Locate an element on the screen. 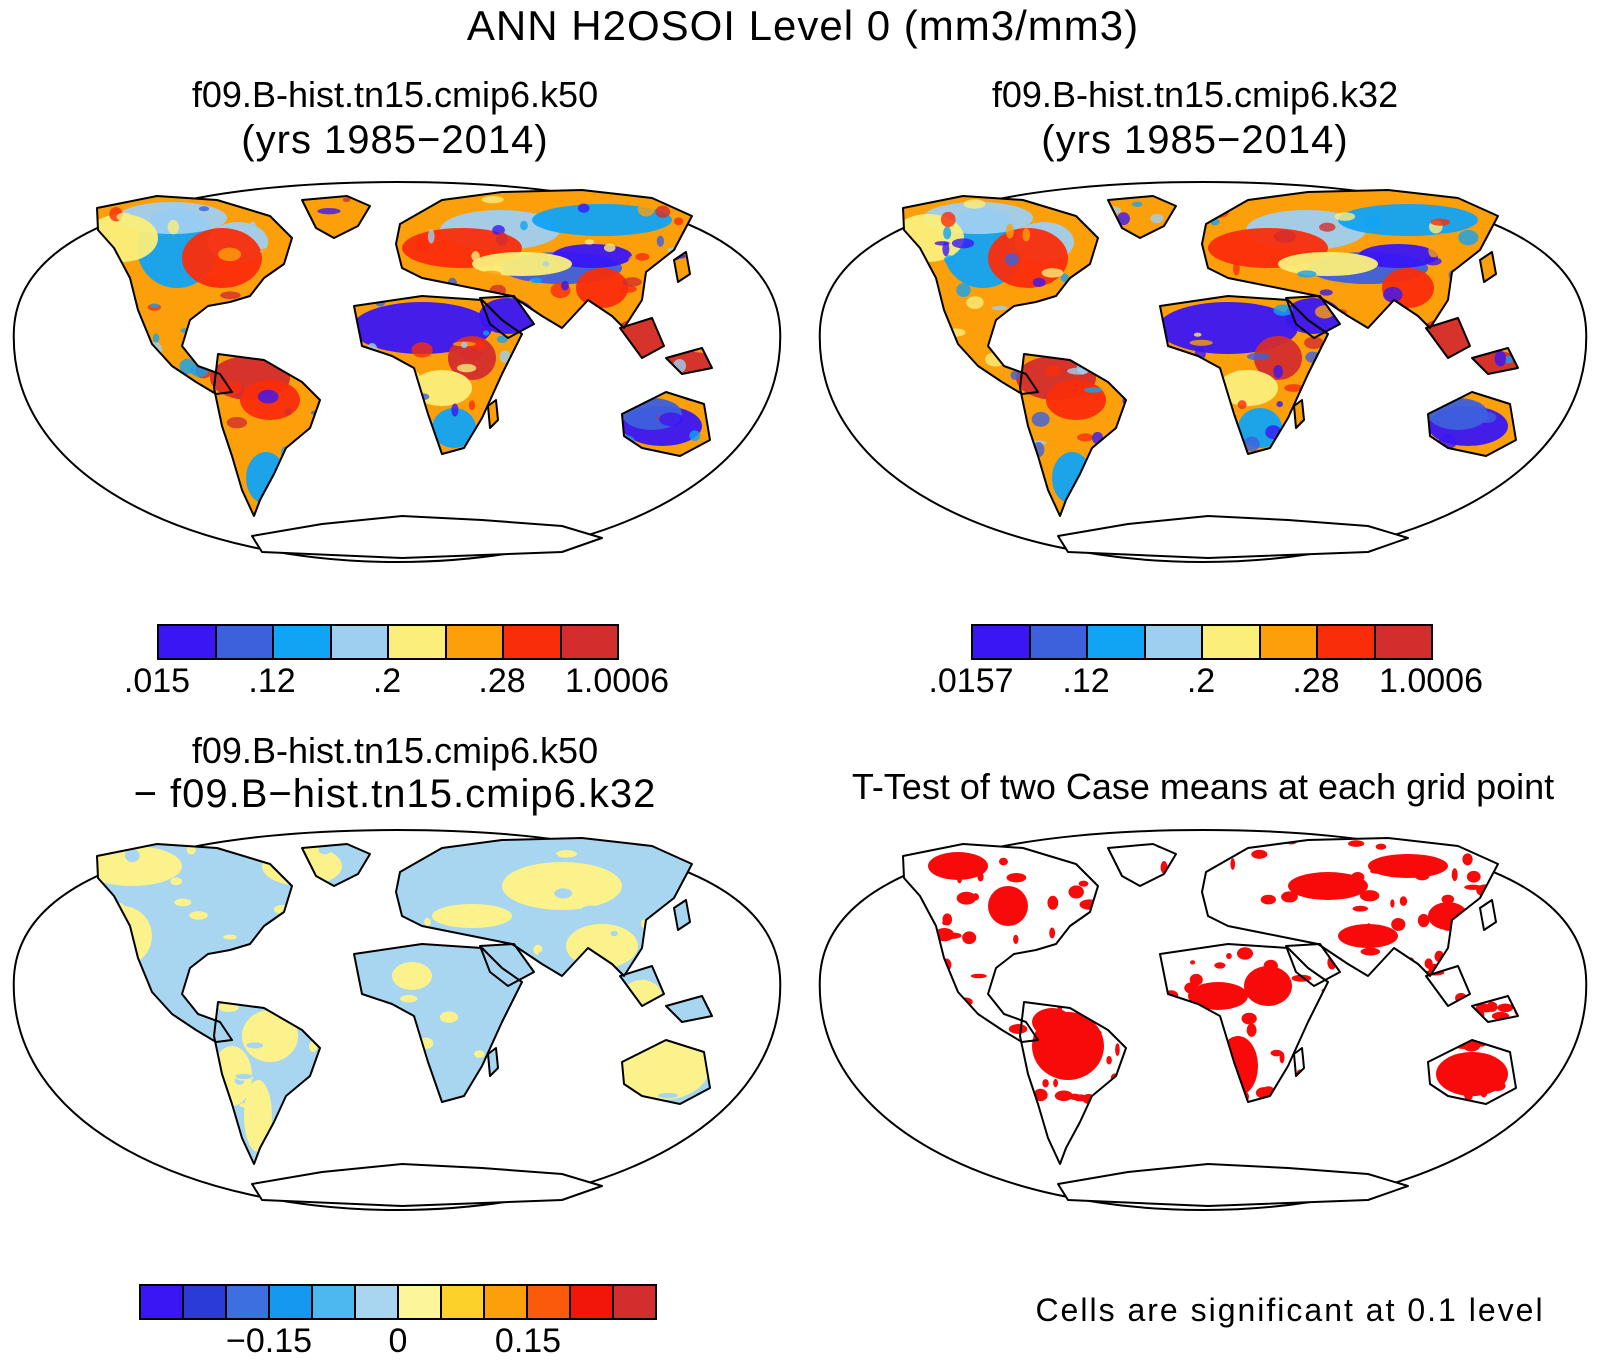  panel3-map is located at coordinates (397, 1020).